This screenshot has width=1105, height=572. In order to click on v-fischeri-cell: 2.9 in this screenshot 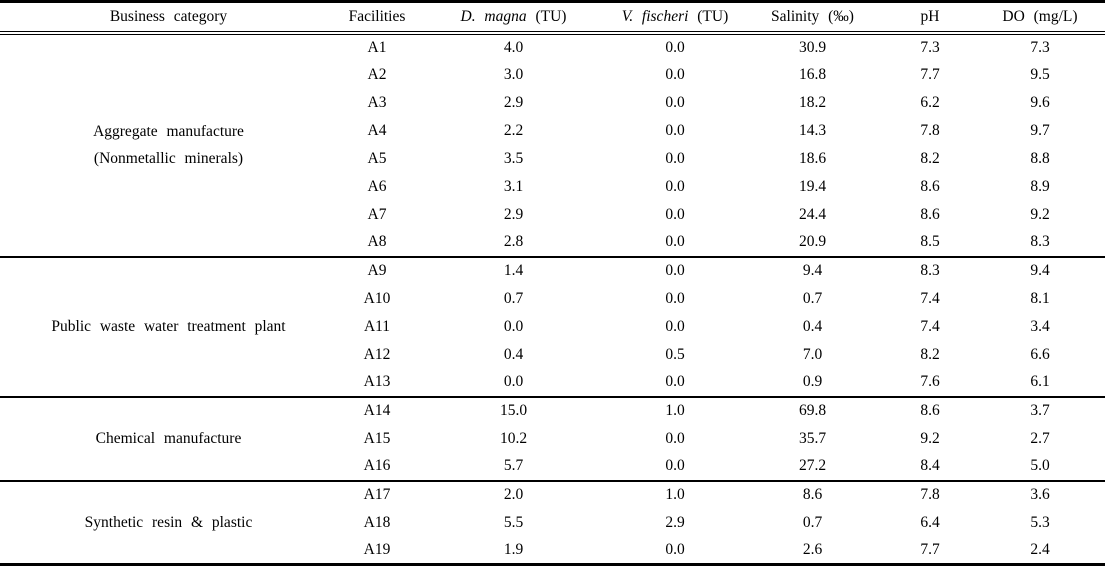, I will do `click(675, 522)`.